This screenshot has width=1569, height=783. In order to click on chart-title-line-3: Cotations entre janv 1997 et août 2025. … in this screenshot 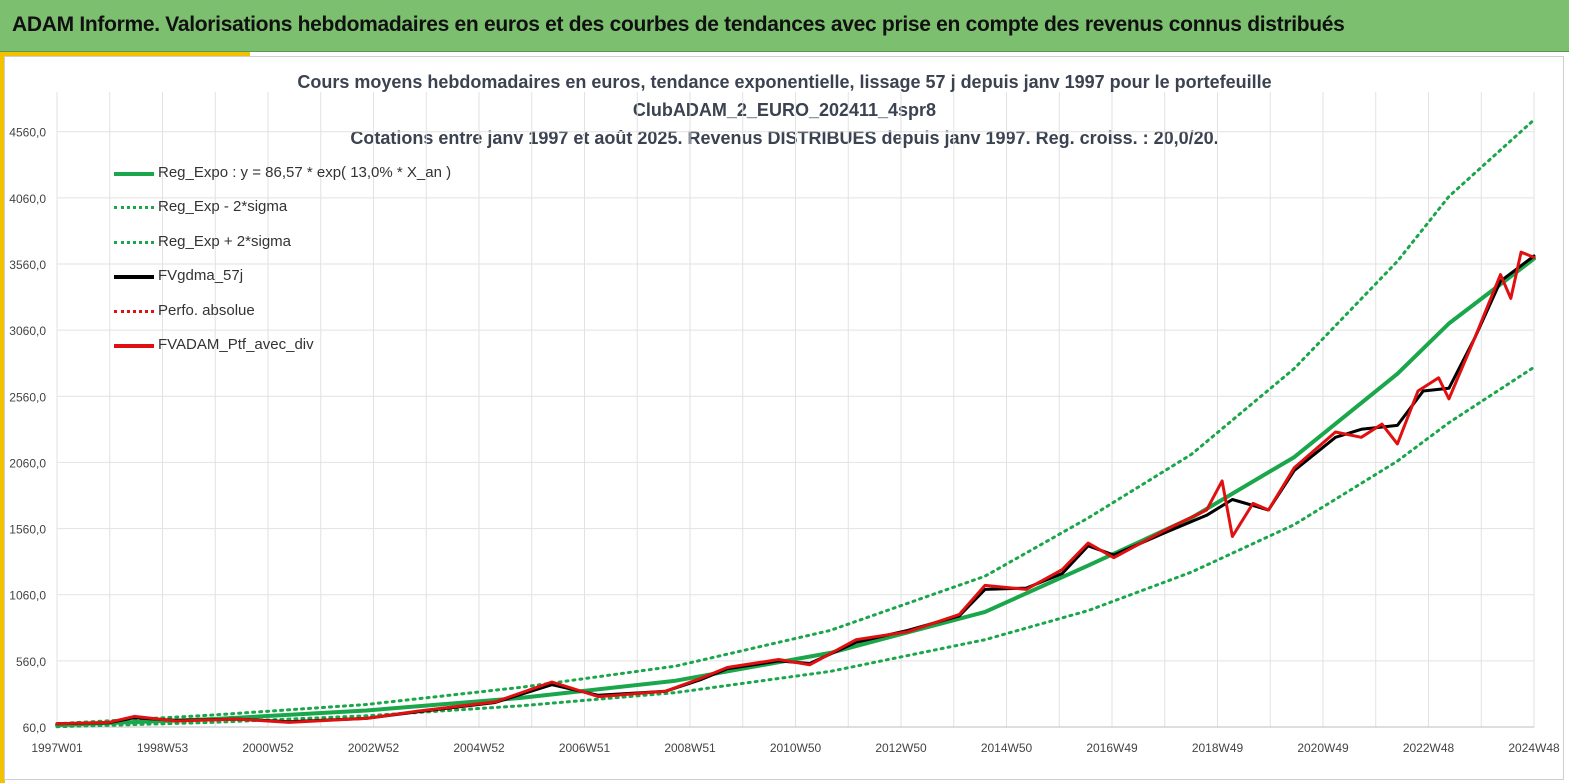, I will do `click(784, 138)`.